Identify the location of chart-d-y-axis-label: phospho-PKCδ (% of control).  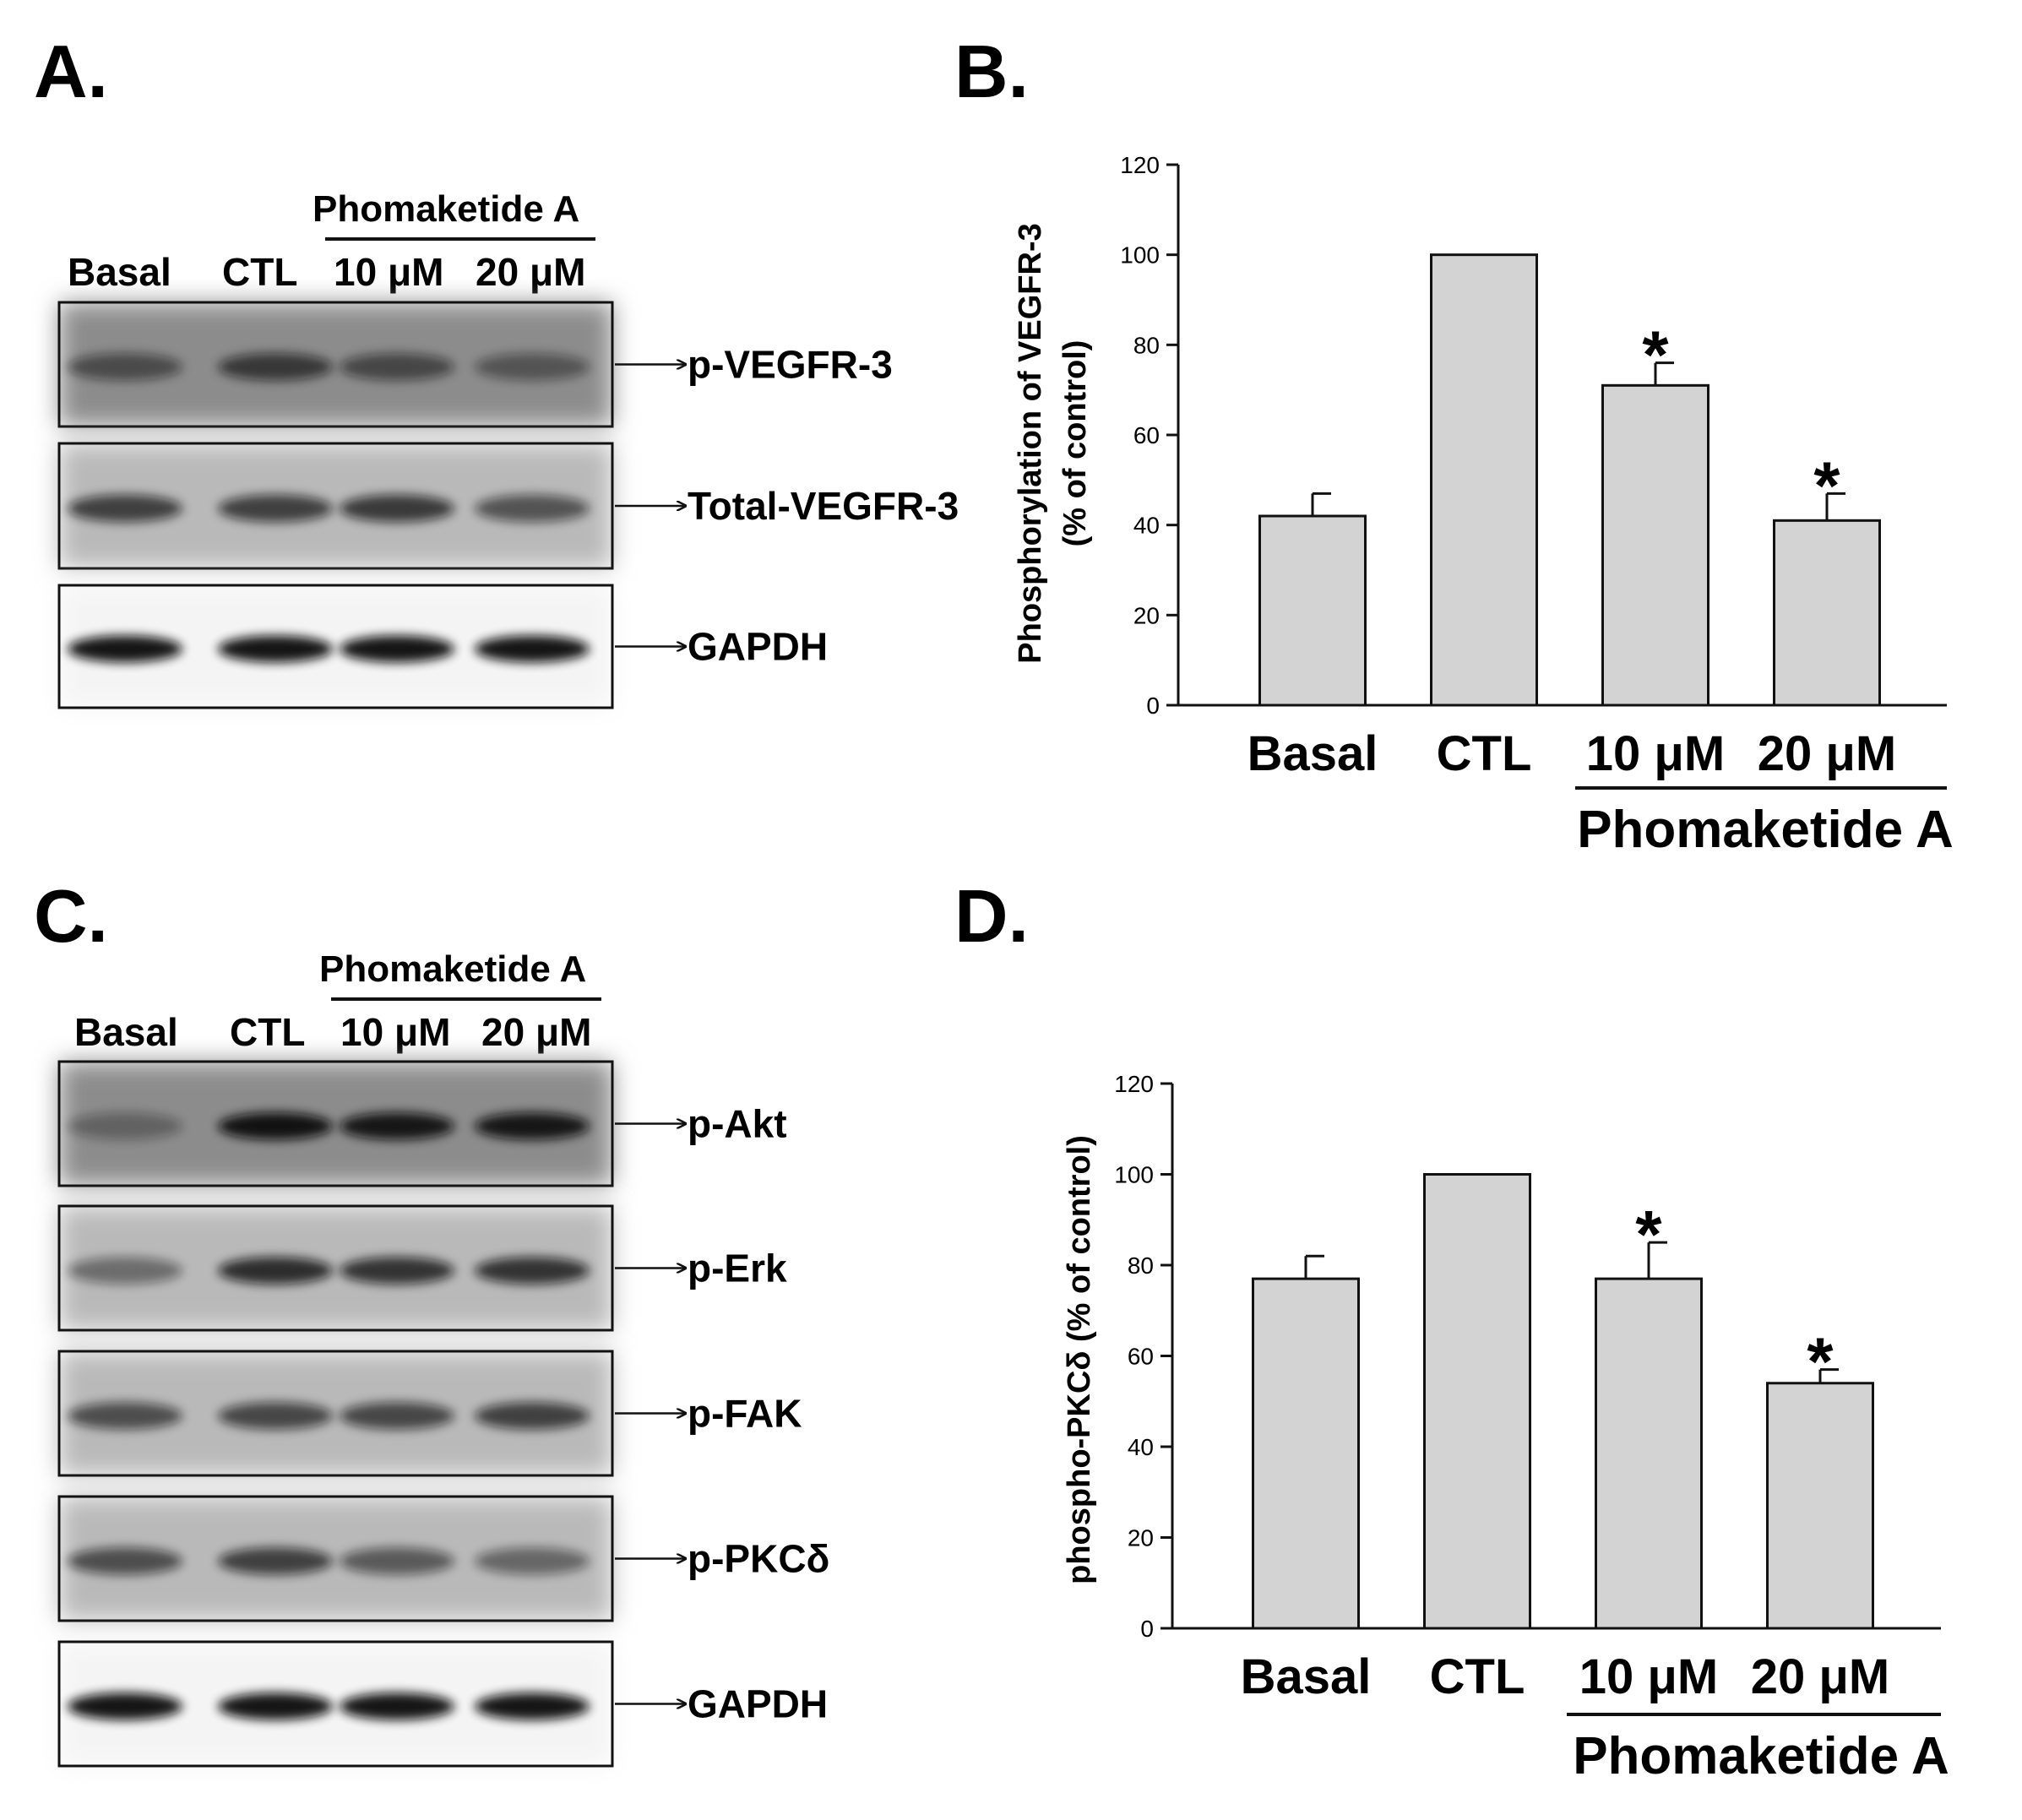
(1079, 1359).